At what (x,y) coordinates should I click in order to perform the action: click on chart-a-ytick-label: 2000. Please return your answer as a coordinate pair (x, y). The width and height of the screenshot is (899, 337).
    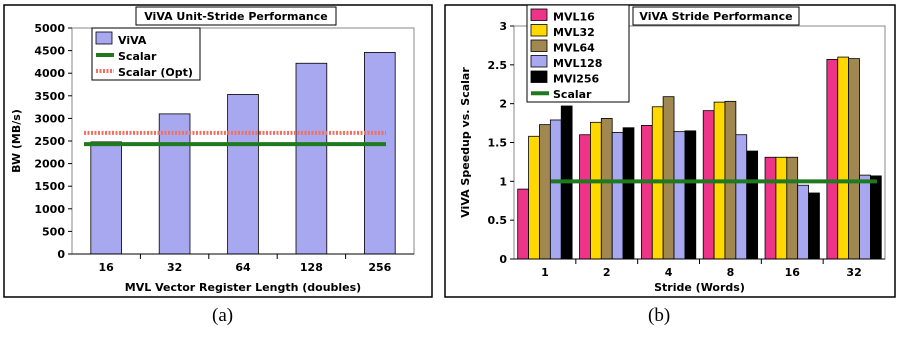
    Looking at the image, I should click on (49, 164).